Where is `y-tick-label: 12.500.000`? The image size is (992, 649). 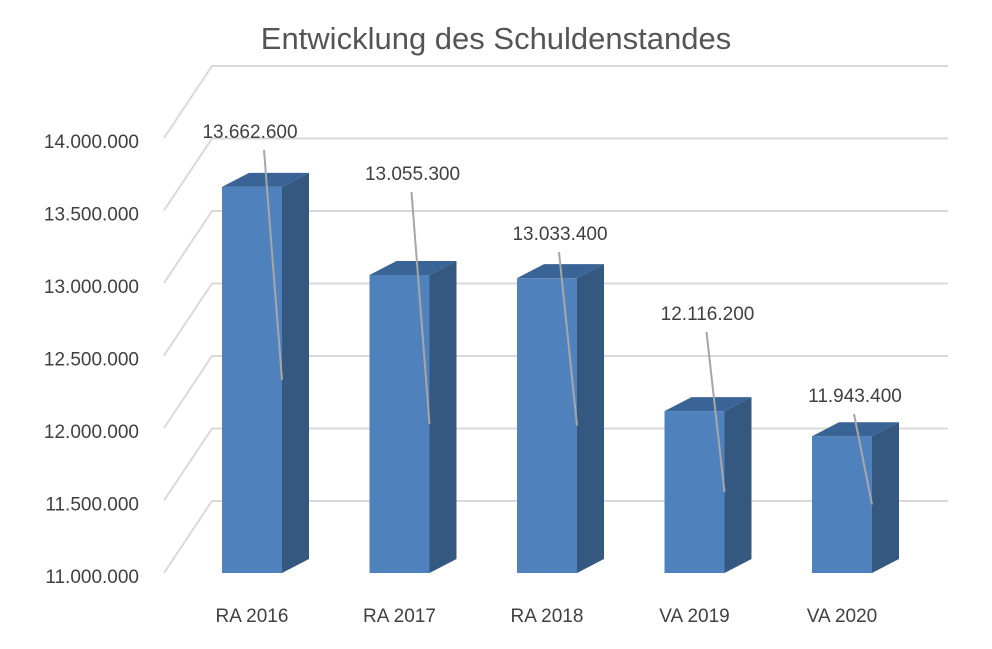 y-tick-label: 12.500.000 is located at coordinates (91, 360).